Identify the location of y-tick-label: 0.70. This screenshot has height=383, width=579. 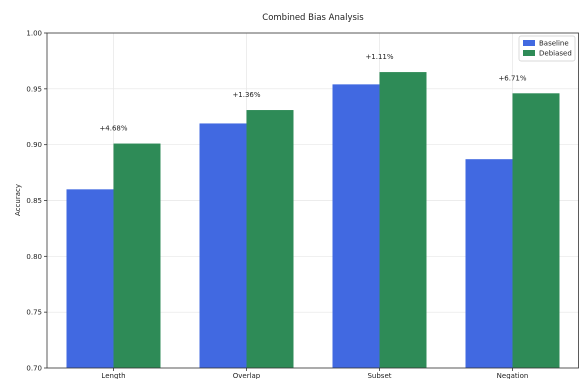
(34, 369).